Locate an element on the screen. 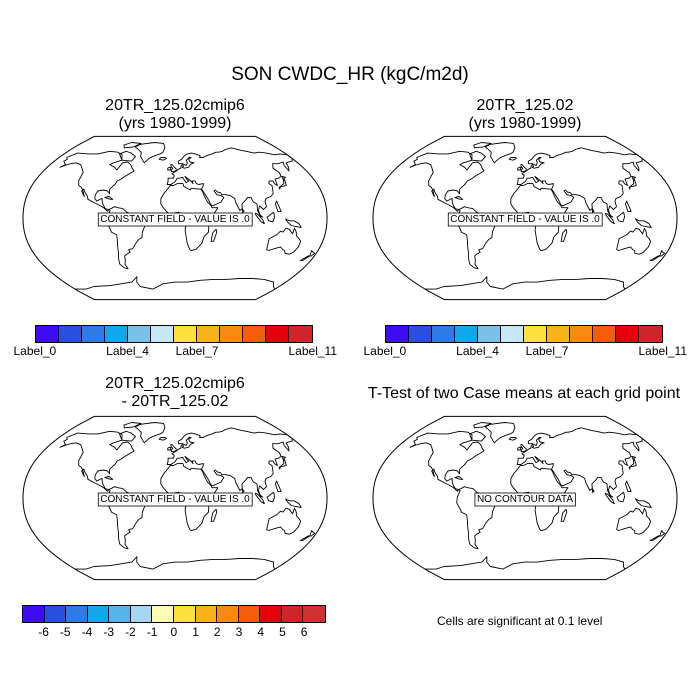 Image resolution: width=700 pixels, height=700 pixels. world-map-panel-2: CONSTANT FIELD - VALUE IS .0 is located at coordinates (525, 218).